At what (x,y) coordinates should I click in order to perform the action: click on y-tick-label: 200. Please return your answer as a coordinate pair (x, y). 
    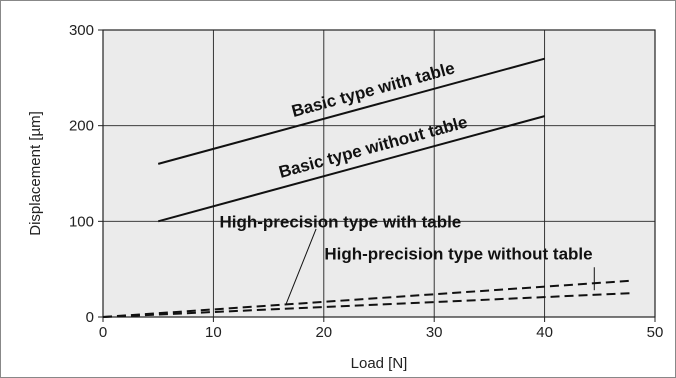
    Looking at the image, I should click on (81, 126).